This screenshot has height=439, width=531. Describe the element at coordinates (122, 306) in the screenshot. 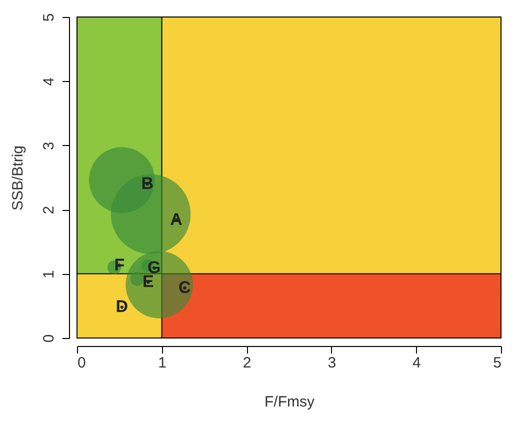

I see `data-label: D` at that location.